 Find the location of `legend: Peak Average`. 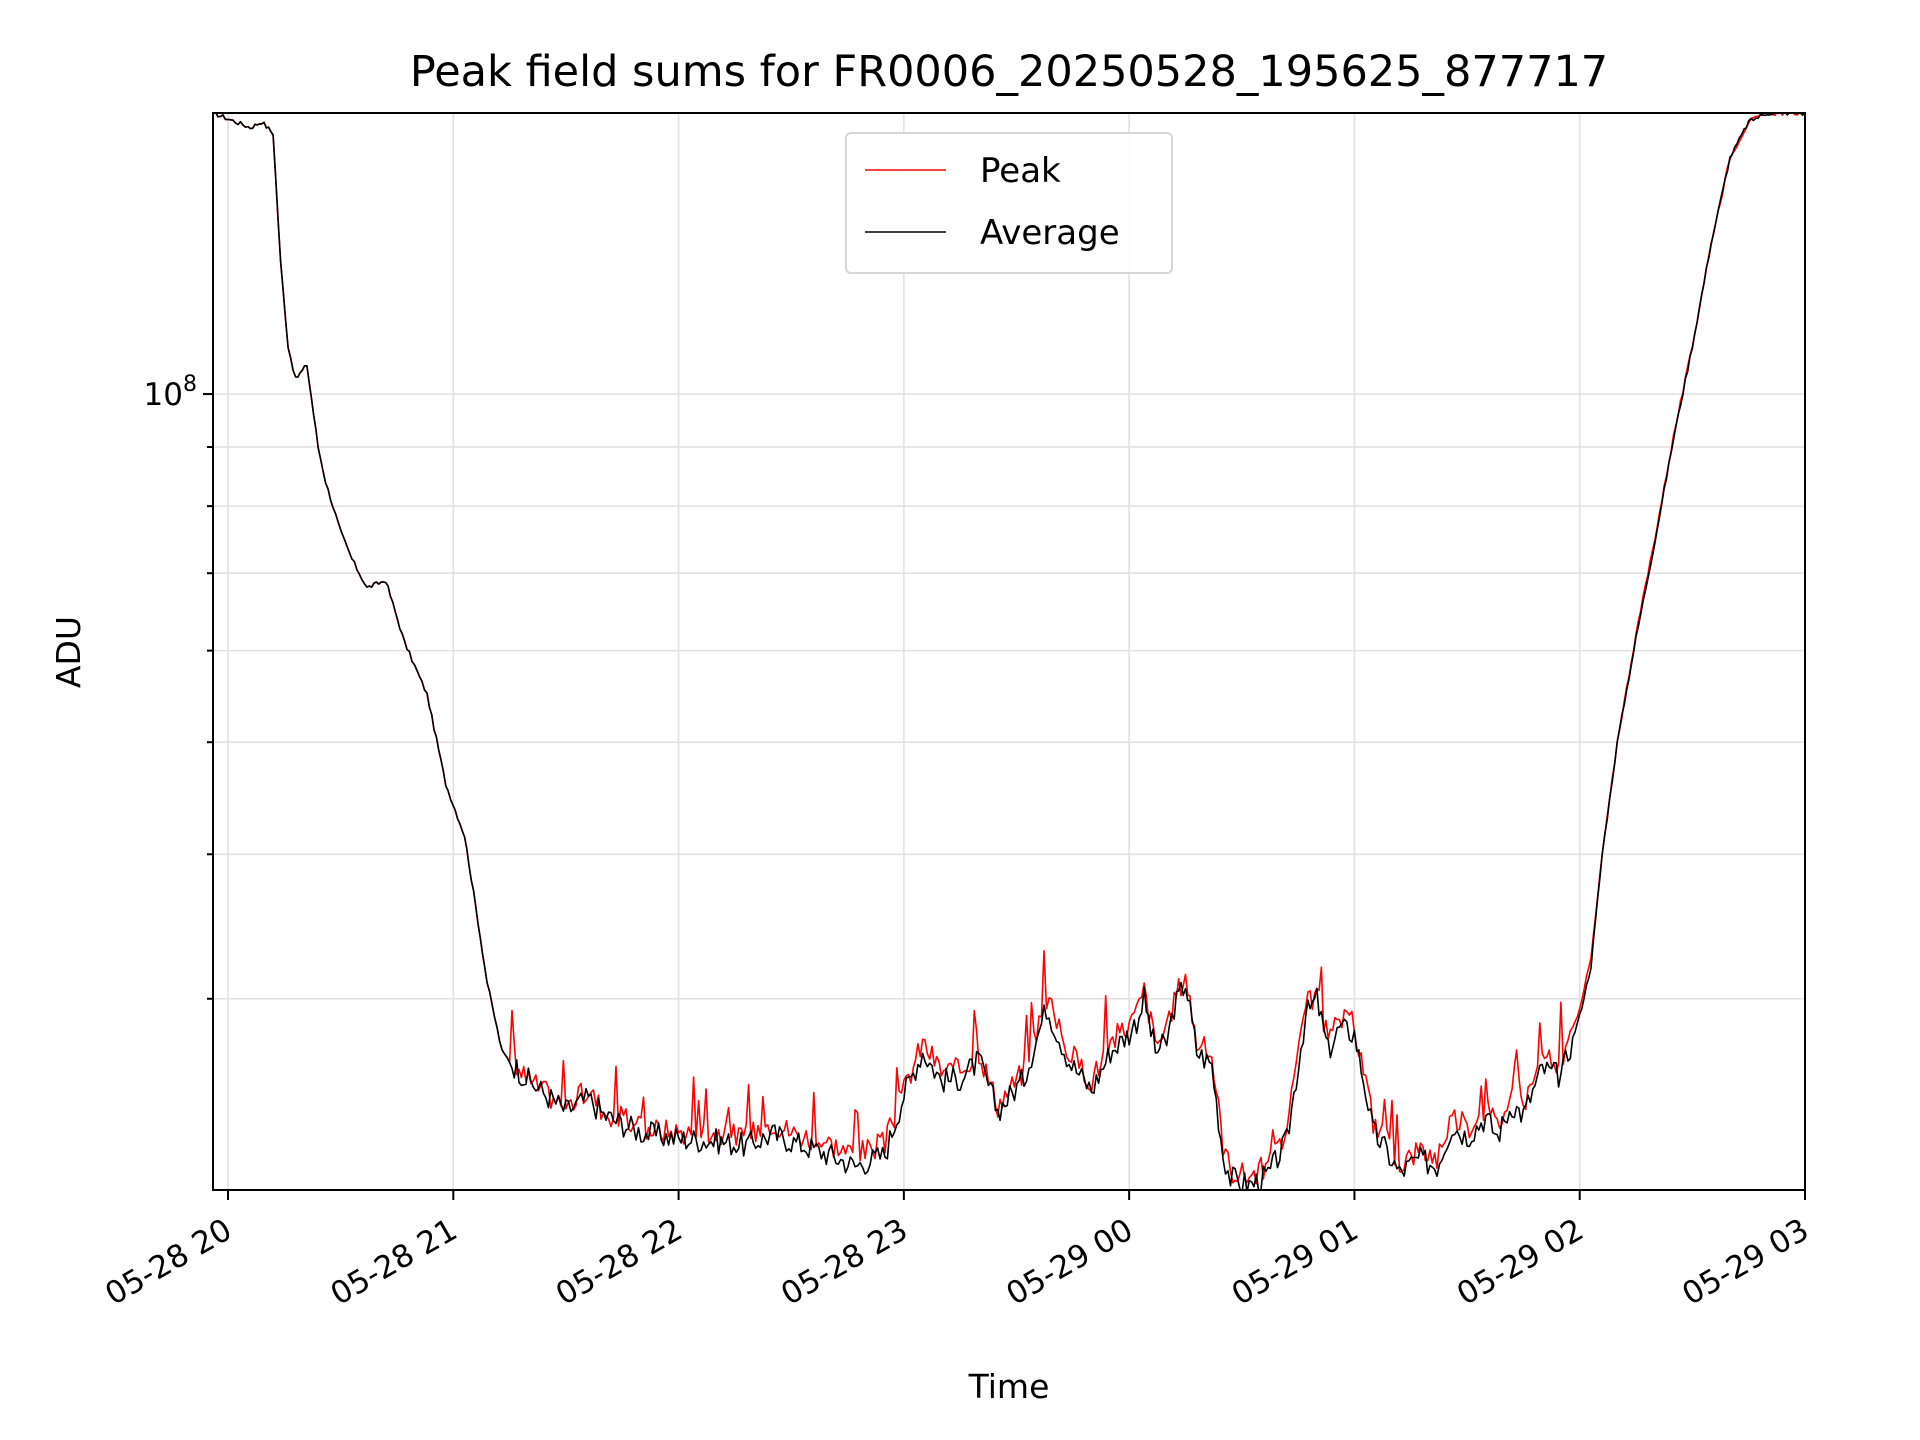

legend: Peak Average is located at coordinates (1009, 203).